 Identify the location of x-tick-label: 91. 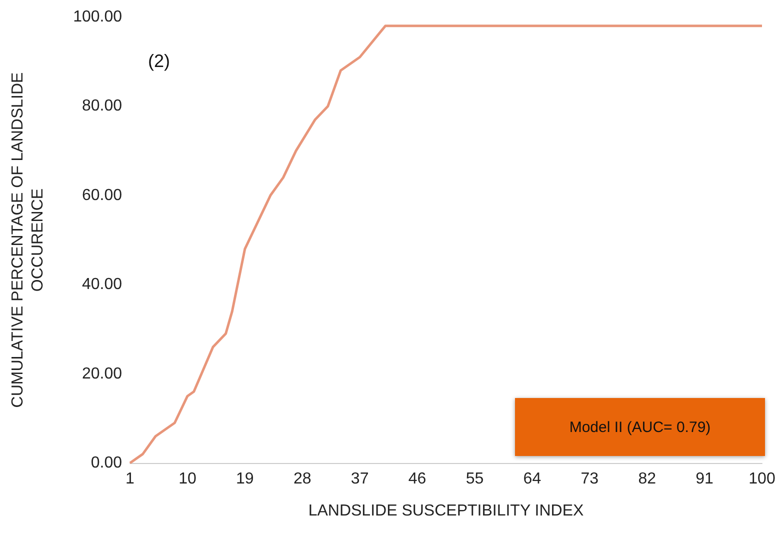
(705, 479).